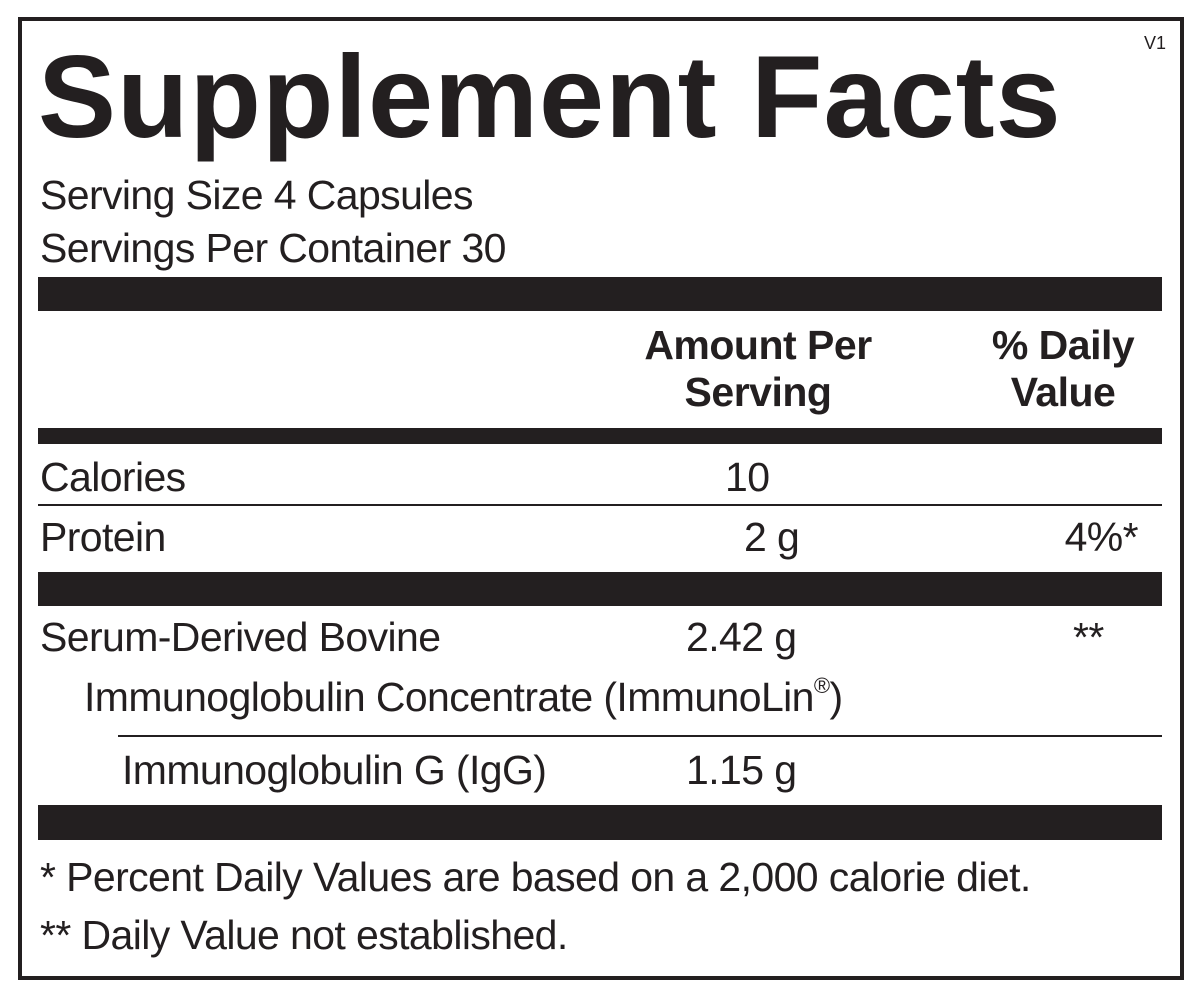 This screenshot has height=998, width=1200. Describe the element at coordinates (256, 195) in the screenshot. I see `serving-size: Serving Size 4 Capsules` at that location.